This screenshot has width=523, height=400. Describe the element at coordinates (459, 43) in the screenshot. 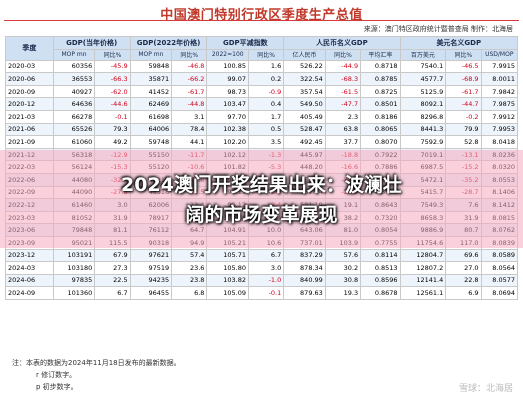

I see `header-usd-gdp: 美元名义GDP` at that location.